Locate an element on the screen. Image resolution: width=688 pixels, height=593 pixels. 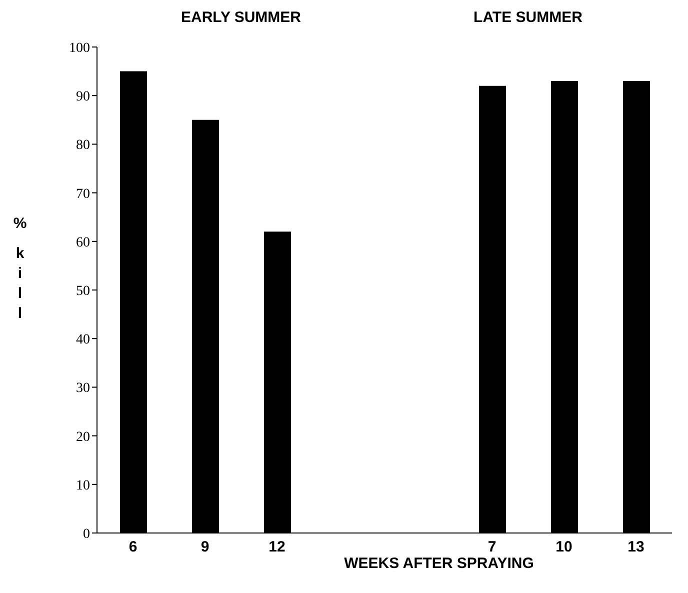
y-tick-label: 80 is located at coordinates (83, 146).